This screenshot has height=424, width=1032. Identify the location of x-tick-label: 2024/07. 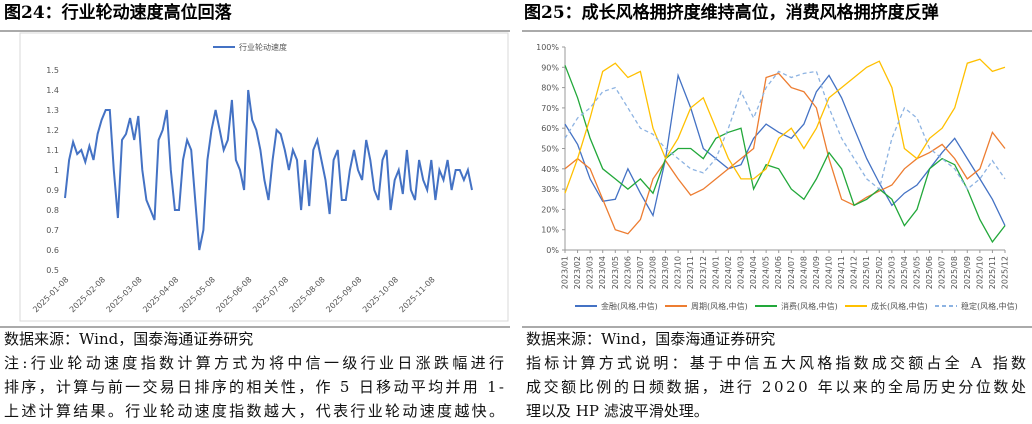
(791, 272).